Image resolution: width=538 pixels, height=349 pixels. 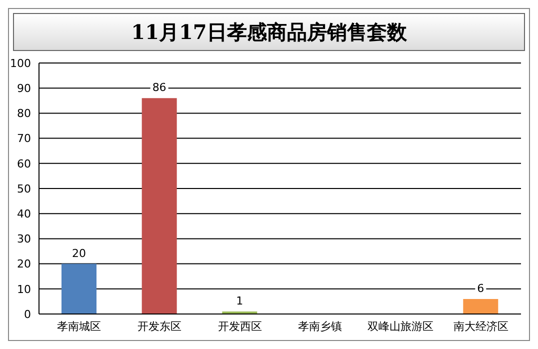 What do you see at coordinates (79, 326) in the screenshot?
I see `x-tick-label: 孝南城区` at bounding box center [79, 326].